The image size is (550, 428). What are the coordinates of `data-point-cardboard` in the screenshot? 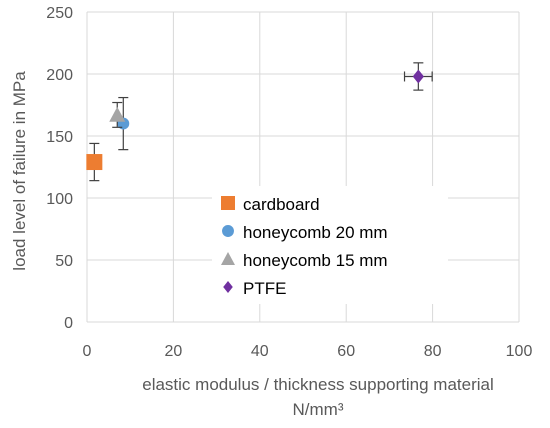 It's located at (94, 162).